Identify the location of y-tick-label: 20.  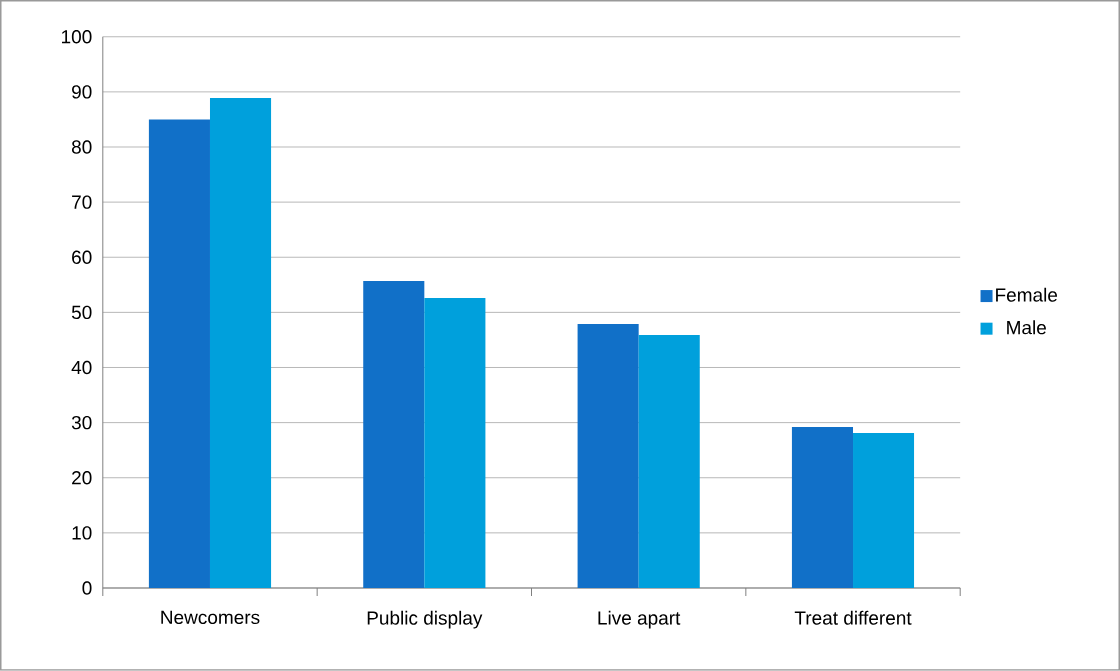
(82, 478).